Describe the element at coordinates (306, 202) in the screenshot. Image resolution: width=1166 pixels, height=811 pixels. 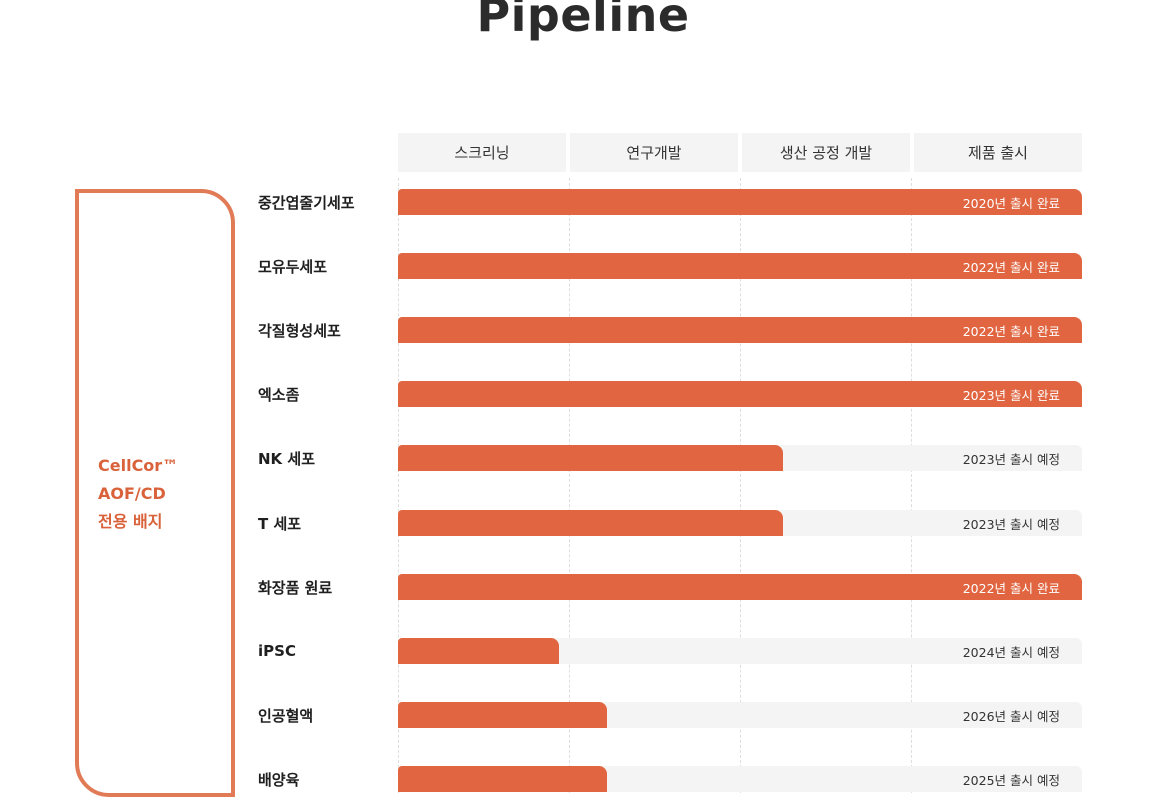
I see `row-label: 중간엽줄기세포` at that location.